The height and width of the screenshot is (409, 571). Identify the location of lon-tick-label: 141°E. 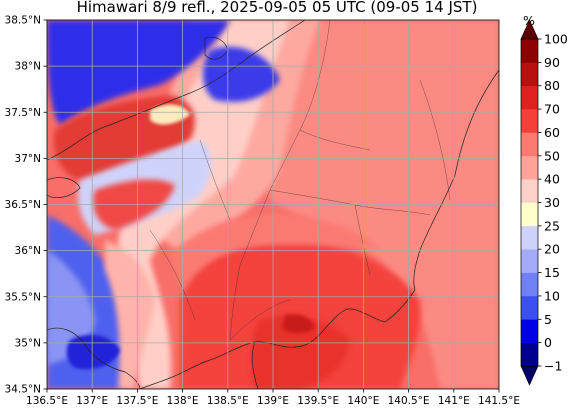
(454, 401).